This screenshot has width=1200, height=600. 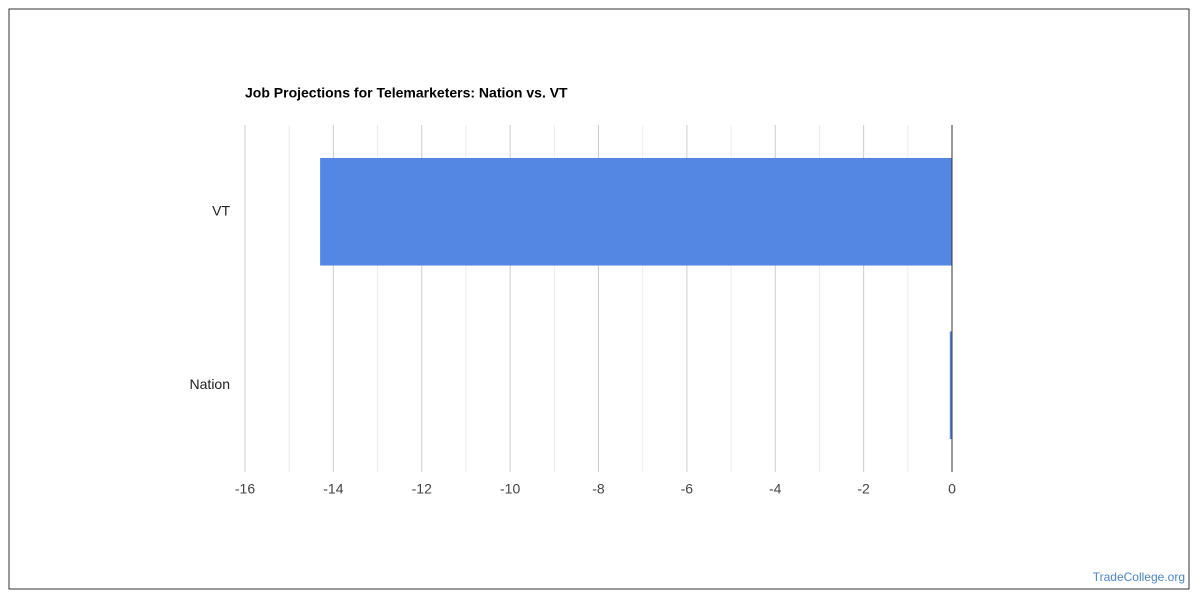 I want to click on x-tick-label: -4, so click(x=775, y=489).